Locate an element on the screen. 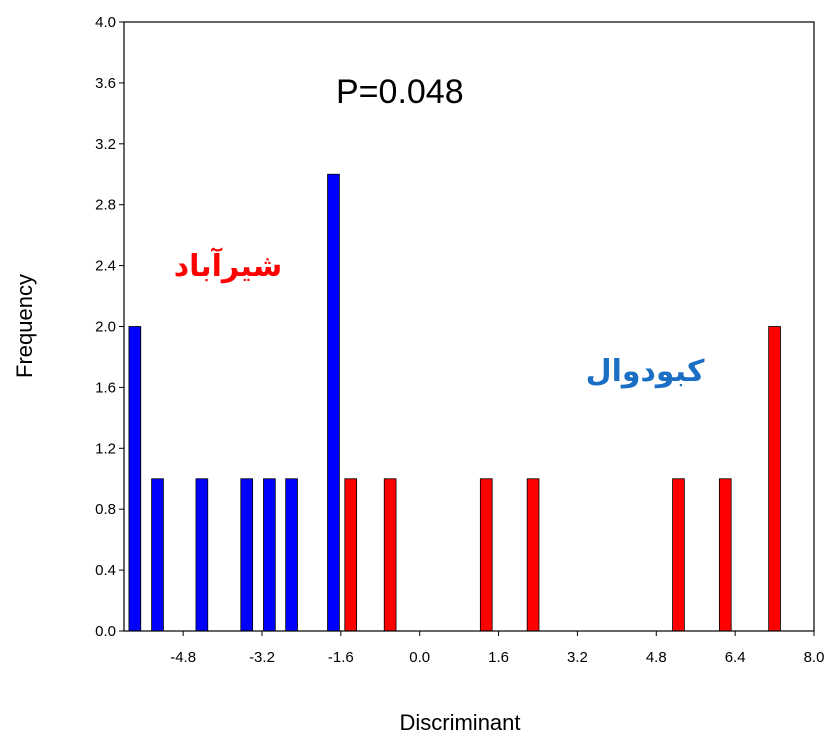 This screenshot has height=743, width=829. x-axis-title: Discriminant is located at coordinates (459, 722).